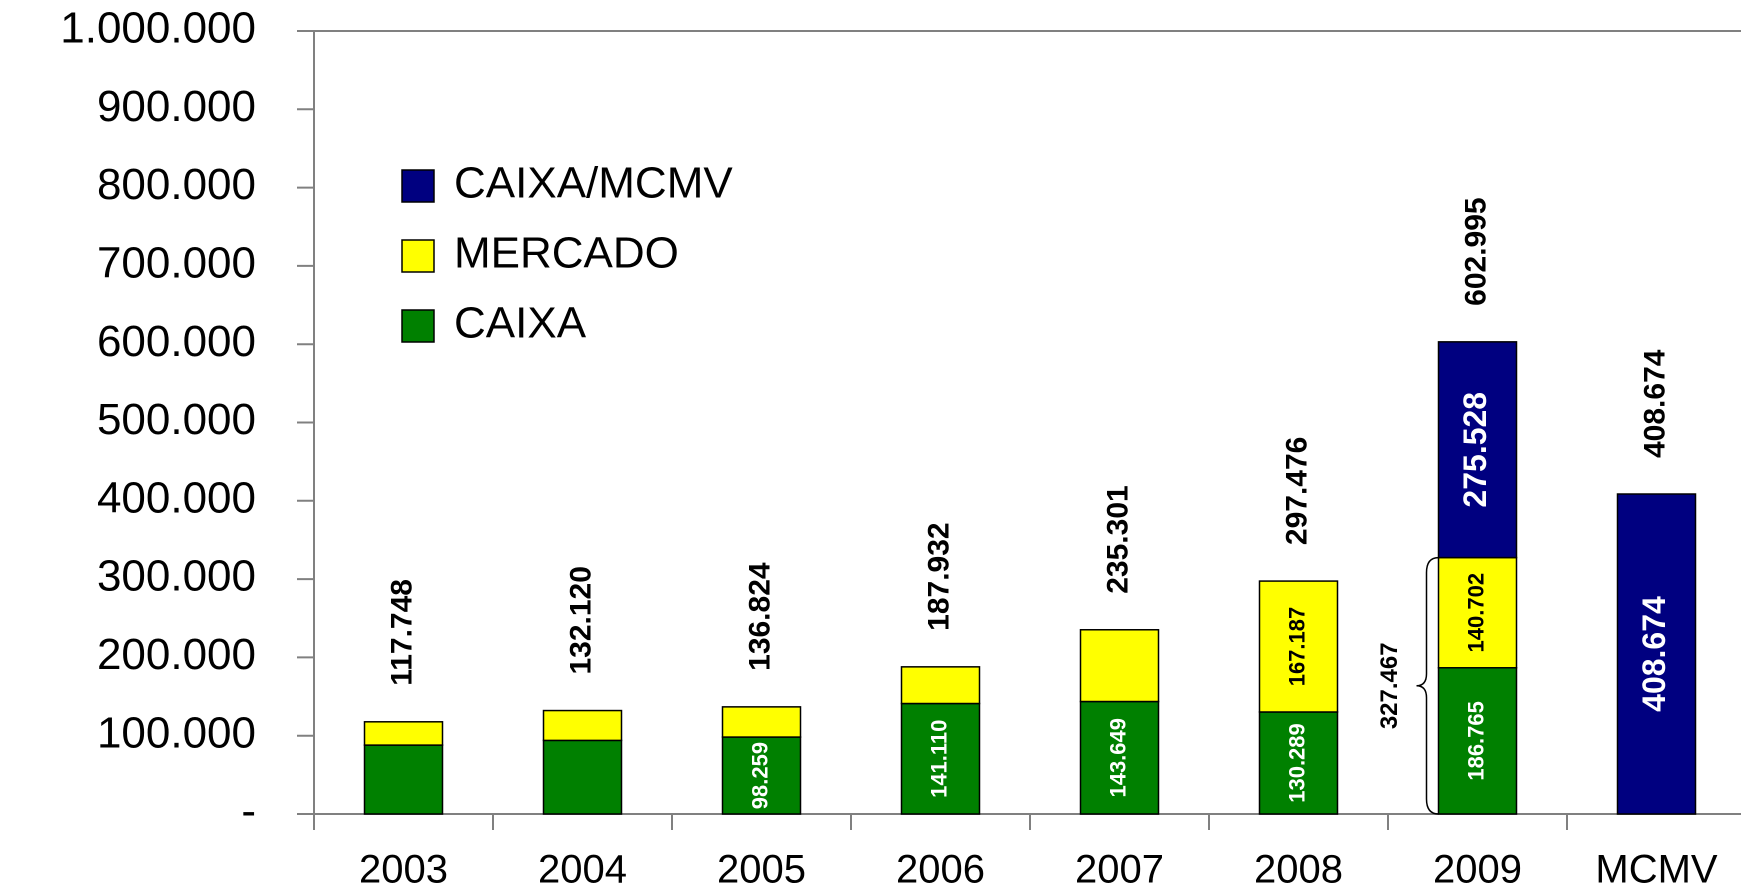 The width and height of the screenshot is (1741, 892). I want to click on y-tick-label: 100.000, so click(176, 732).